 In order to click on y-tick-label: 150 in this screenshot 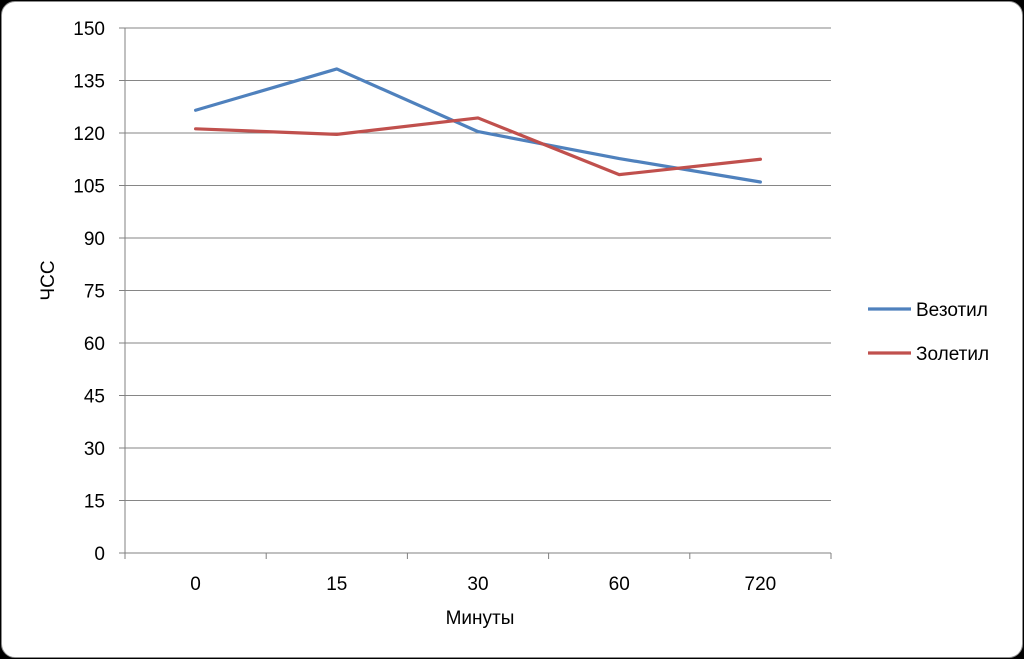, I will do `click(89, 29)`.